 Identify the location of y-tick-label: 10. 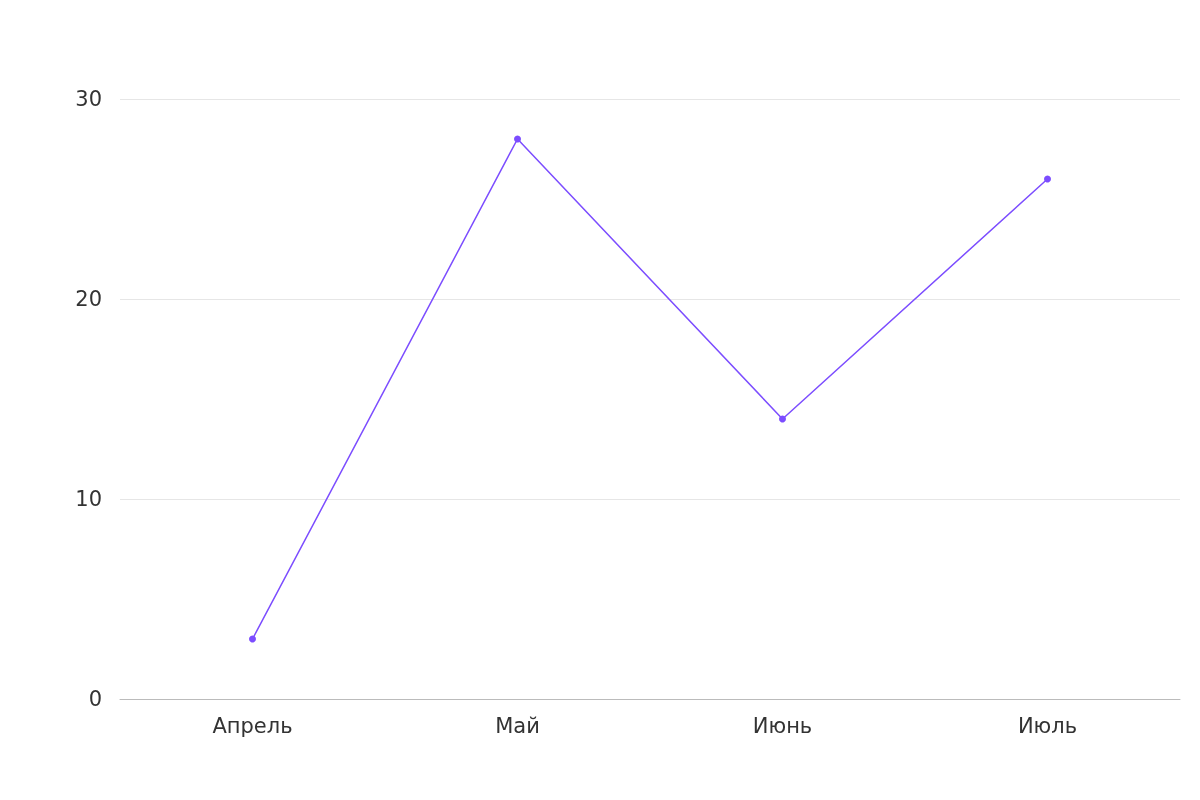
(88, 499).